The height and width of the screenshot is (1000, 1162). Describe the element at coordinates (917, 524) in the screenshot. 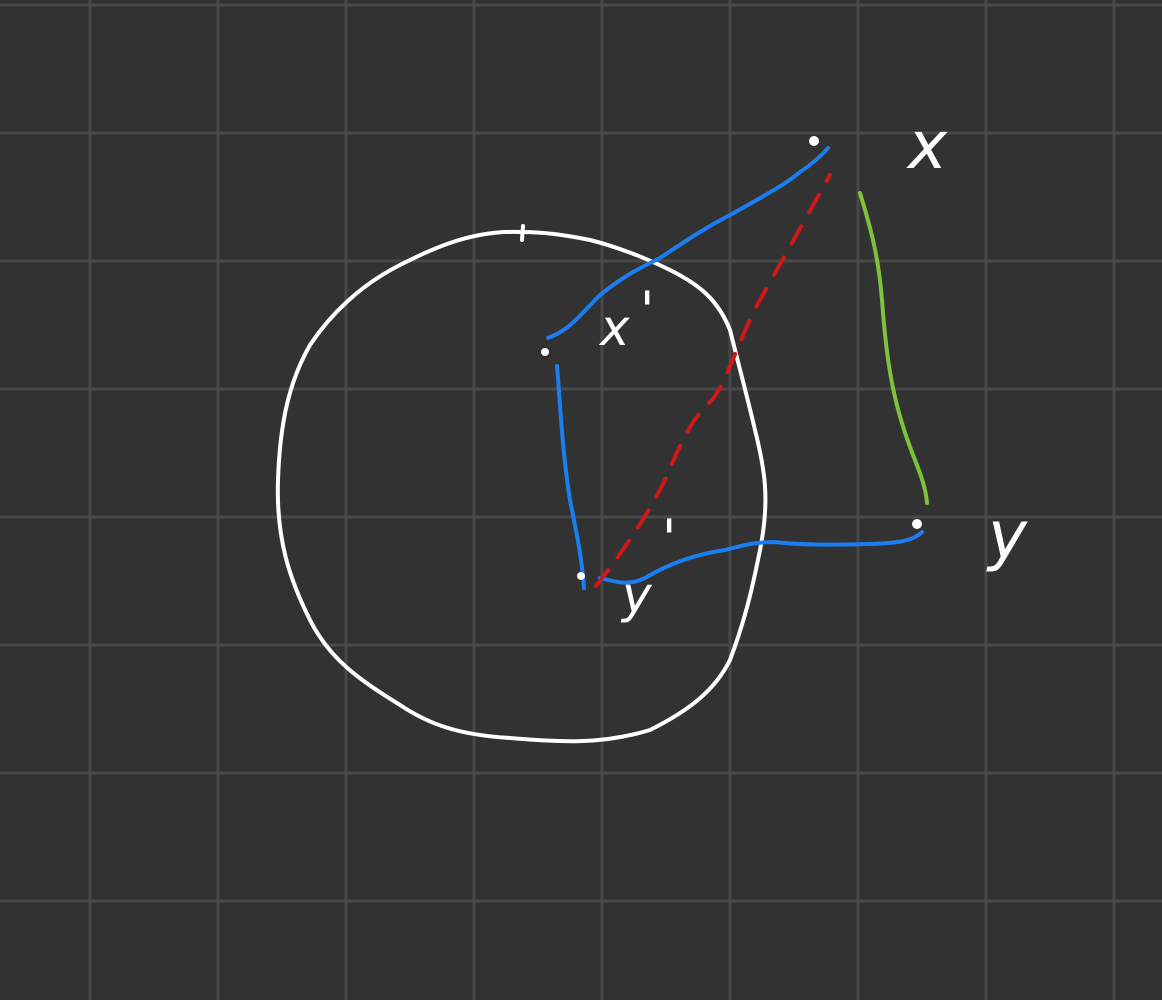

I see `point-y` at that location.